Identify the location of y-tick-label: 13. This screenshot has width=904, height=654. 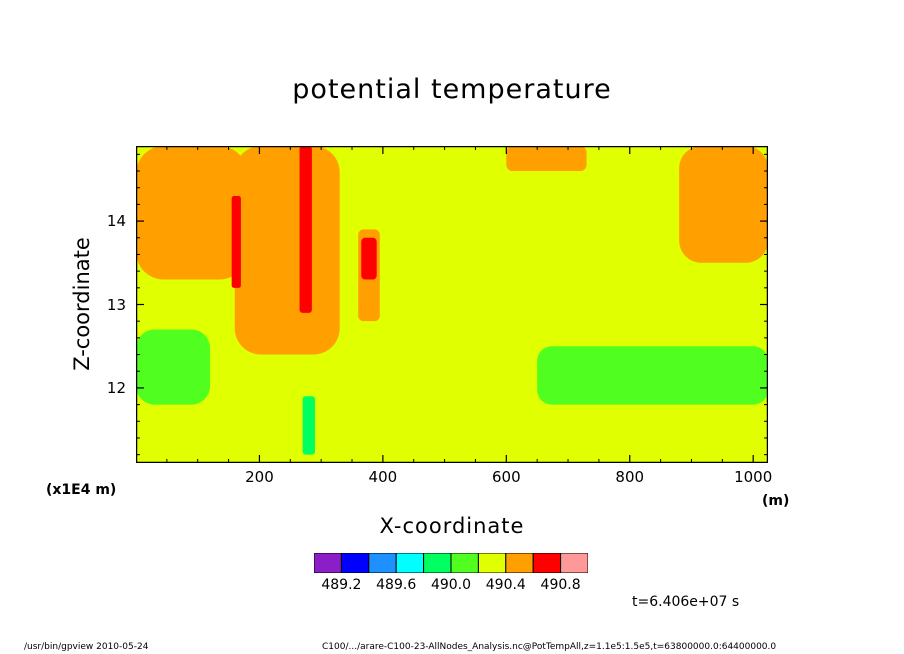
(116, 304).